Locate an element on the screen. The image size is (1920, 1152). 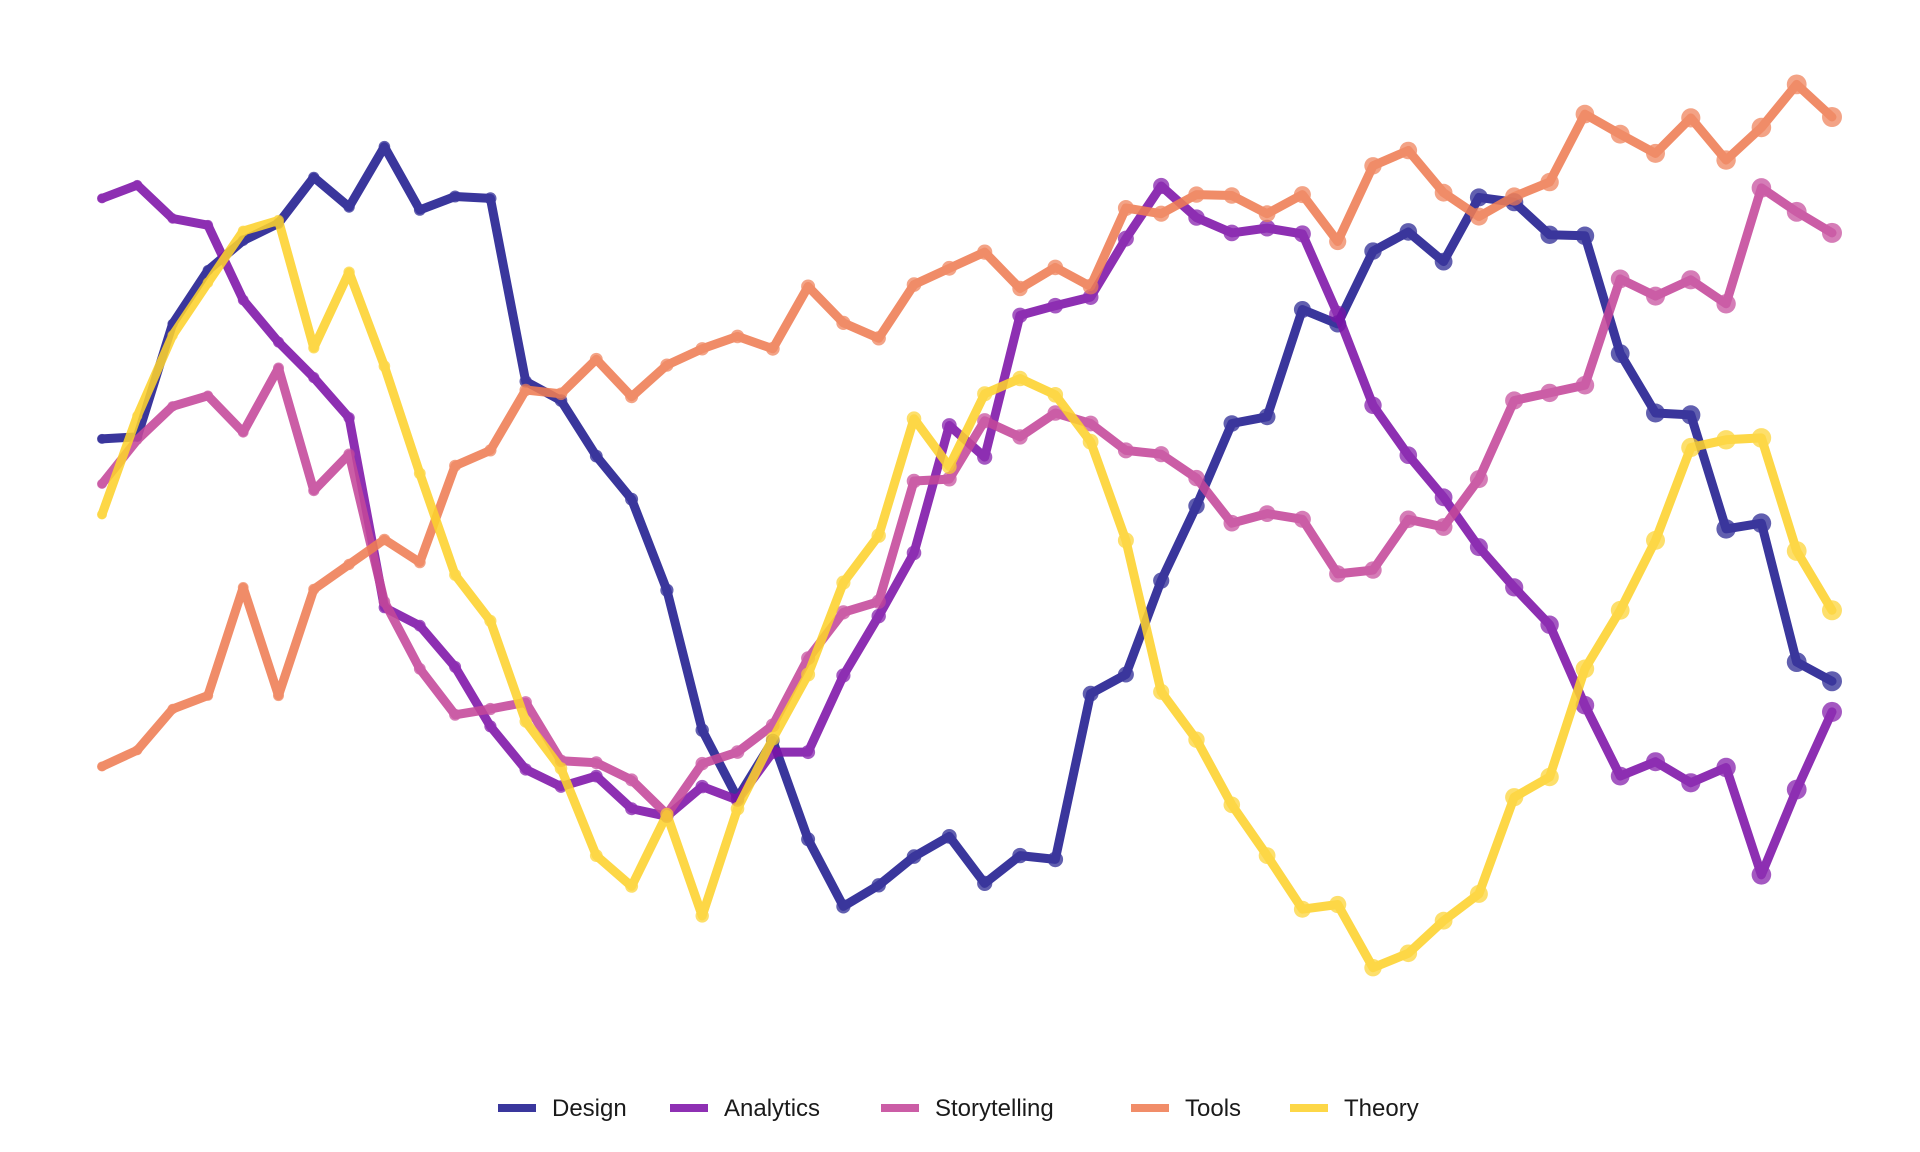
legend-label: Analytics is located at coordinates (772, 1108).